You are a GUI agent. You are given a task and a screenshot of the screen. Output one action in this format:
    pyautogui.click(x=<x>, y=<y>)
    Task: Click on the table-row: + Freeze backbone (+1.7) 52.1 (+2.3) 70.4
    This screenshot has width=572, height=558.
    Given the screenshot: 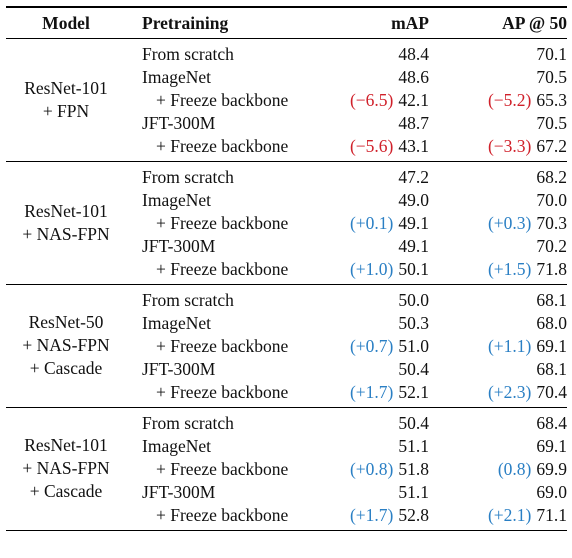 What is the action you would take?
    pyautogui.click(x=286, y=392)
    